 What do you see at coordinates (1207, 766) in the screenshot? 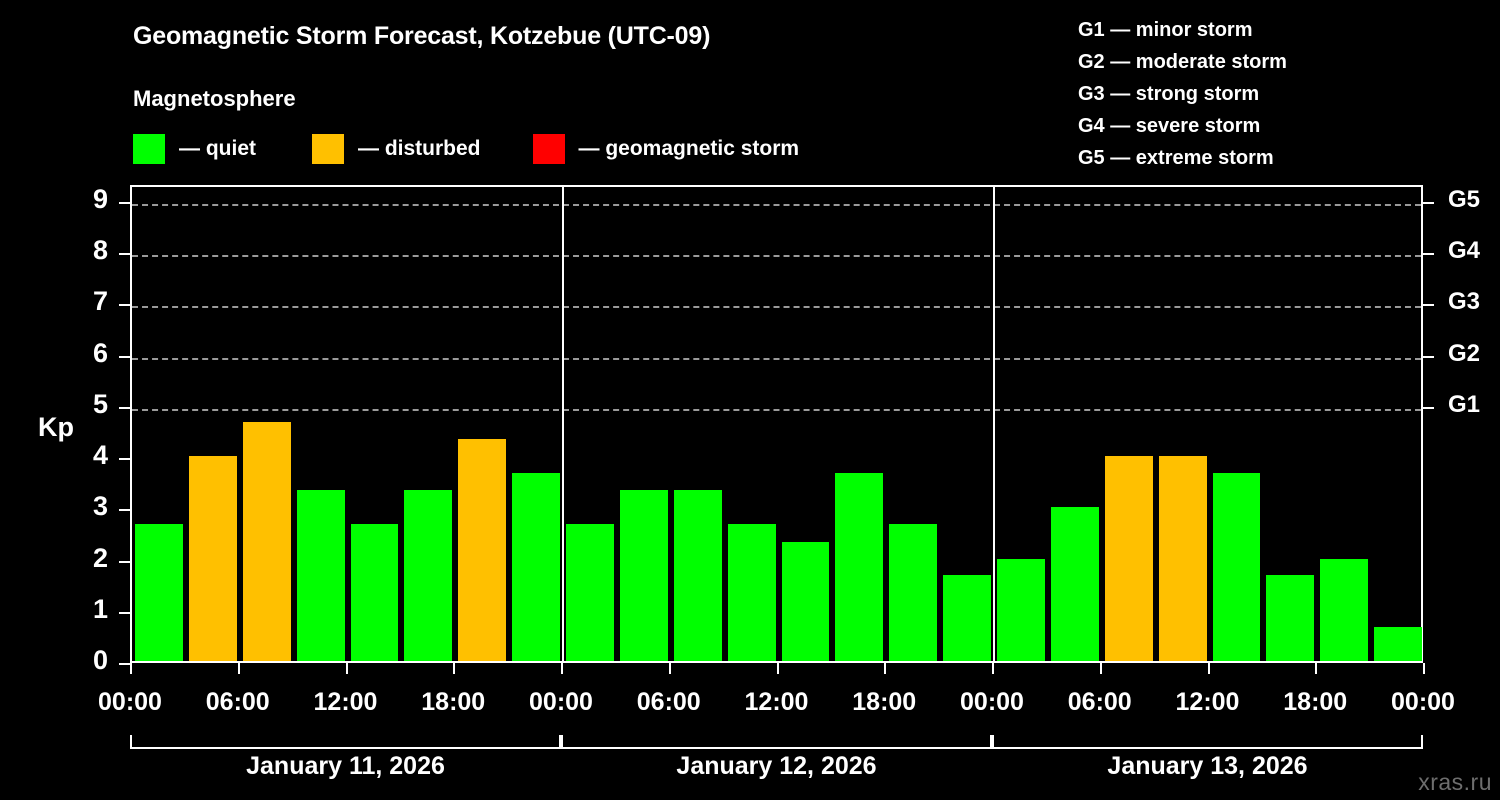
I see `day-caption: January 13, 2026` at bounding box center [1207, 766].